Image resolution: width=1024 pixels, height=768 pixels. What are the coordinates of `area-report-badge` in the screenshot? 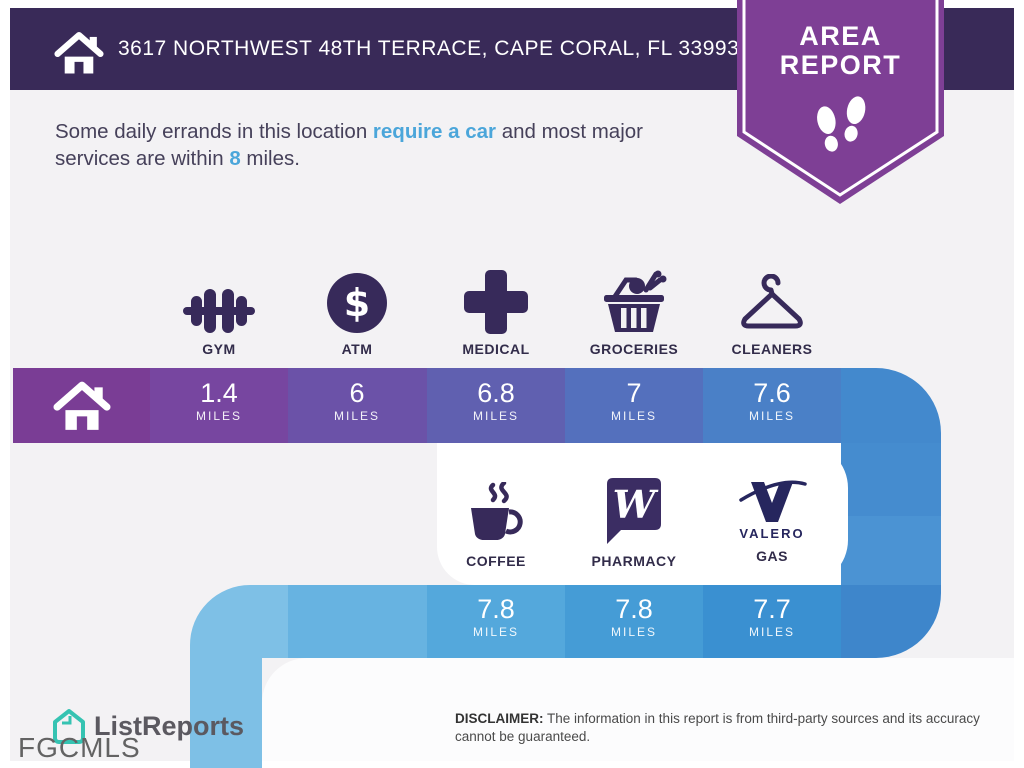 It's located at (840, 102).